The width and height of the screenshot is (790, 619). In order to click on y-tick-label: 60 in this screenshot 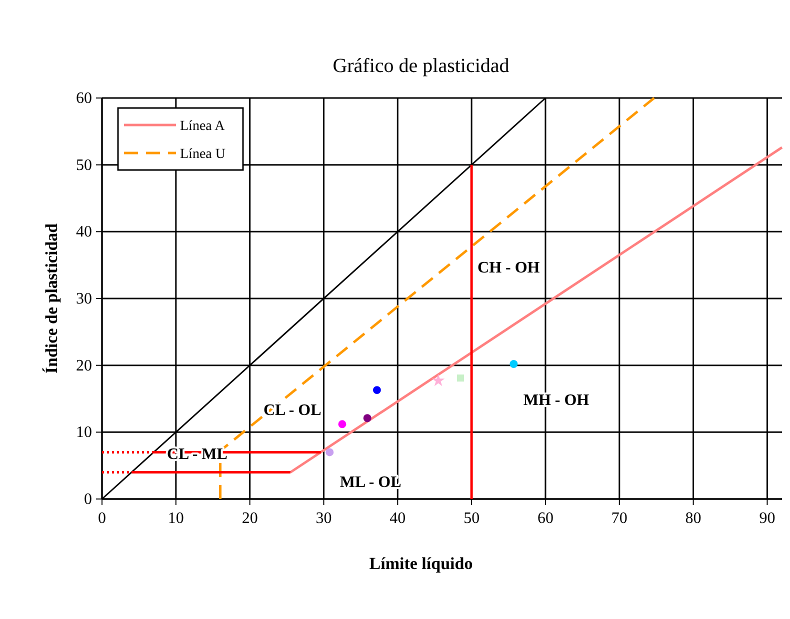, I will do `click(84, 98)`.